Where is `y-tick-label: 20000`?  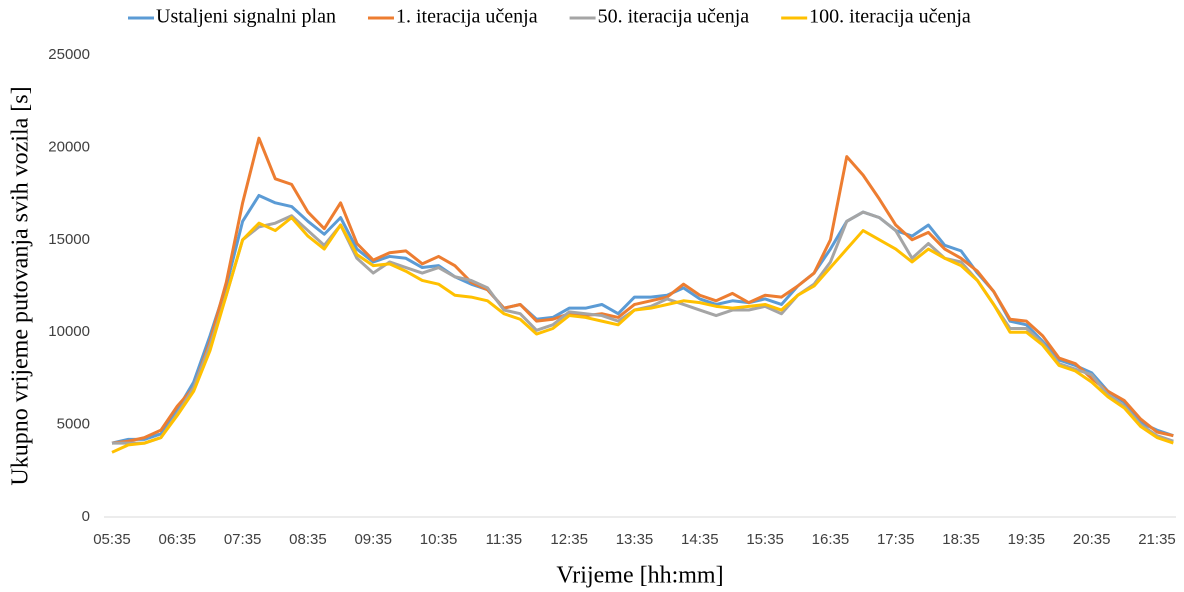 y-tick-label: 20000 is located at coordinates (69, 146).